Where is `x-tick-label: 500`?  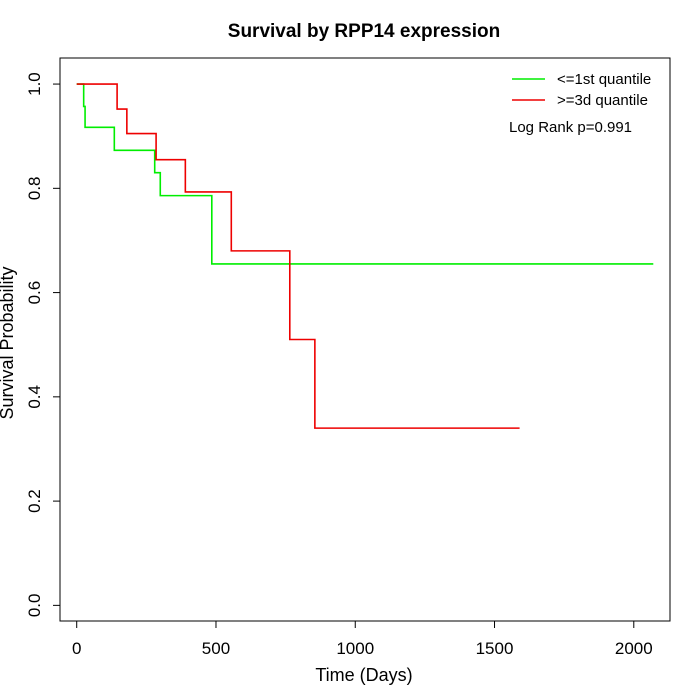 x-tick-label: 500 is located at coordinates (216, 648).